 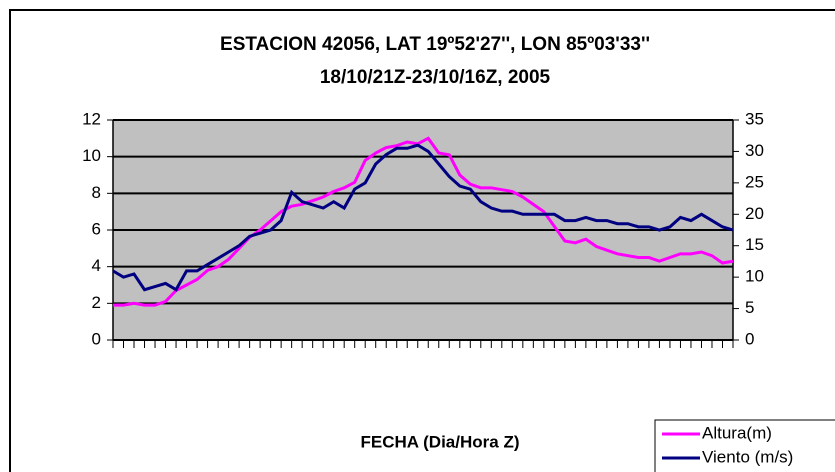 What do you see at coordinates (96, 338) in the screenshot?
I see `y-tick-label: 0` at bounding box center [96, 338].